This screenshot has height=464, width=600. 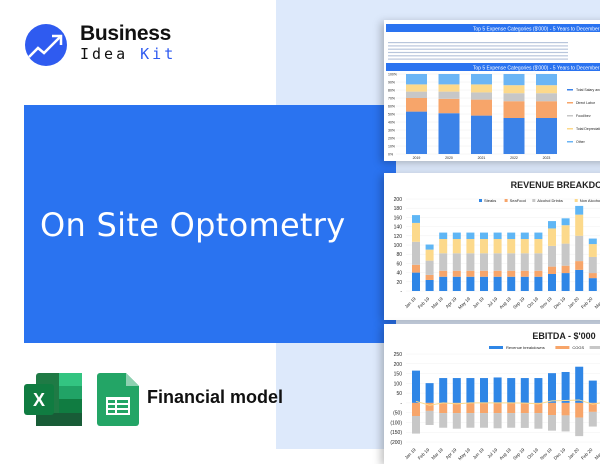 What do you see at coordinates (588, 129) in the screenshot?
I see `legend-label: Total Depreciation` at bounding box center [588, 129].